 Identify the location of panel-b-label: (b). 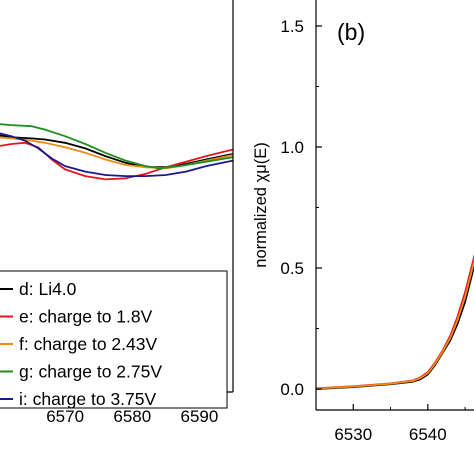
(351, 32).